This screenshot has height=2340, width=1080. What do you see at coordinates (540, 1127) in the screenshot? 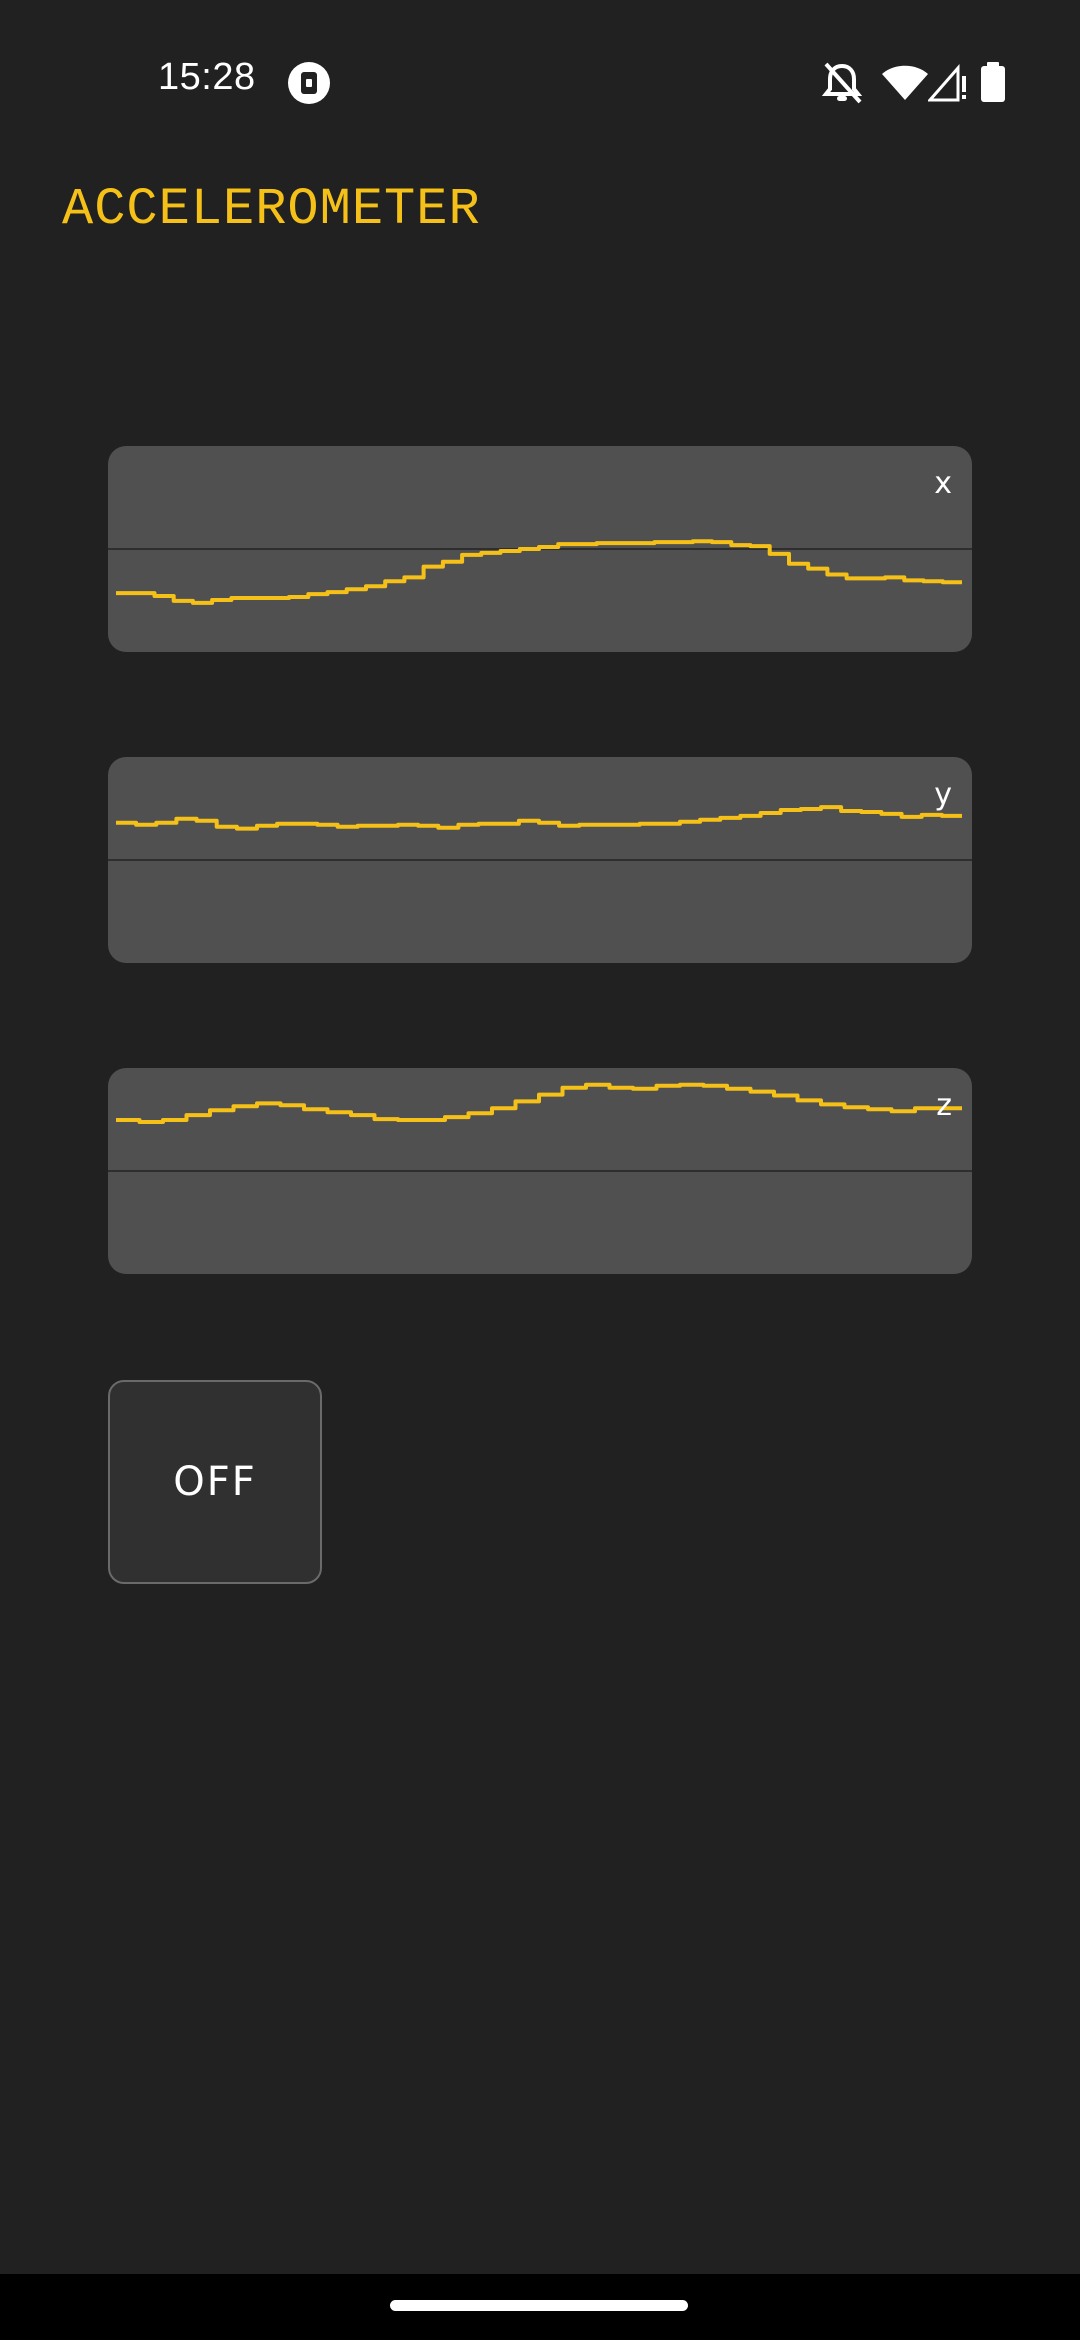
I see `z-axis-graph-plot` at bounding box center [540, 1127].